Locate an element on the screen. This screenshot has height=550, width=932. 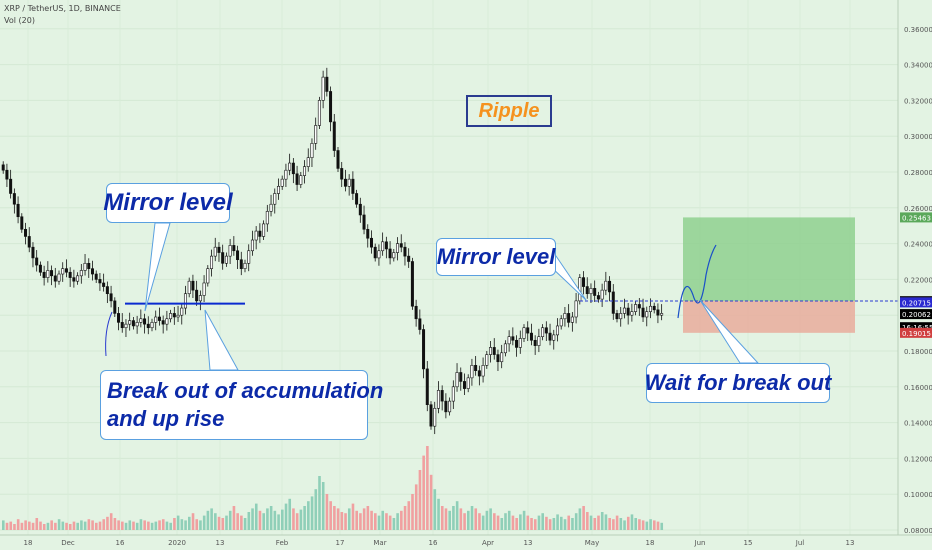
time-tick-label: Dec is located at coordinates (68, 543).